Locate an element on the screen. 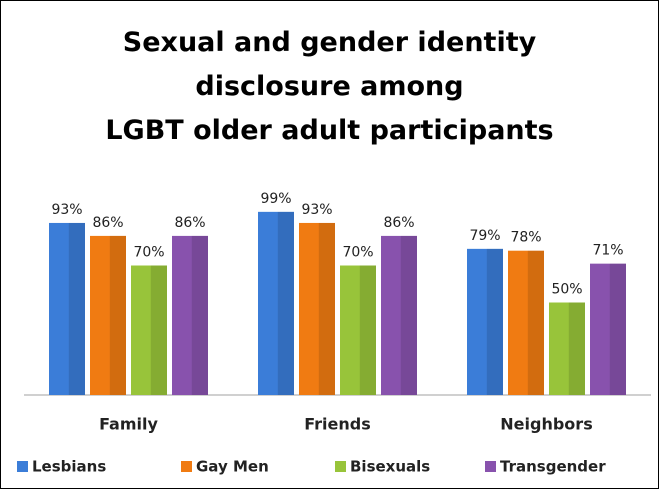 This screenshot has height=489, width=659. x-tick-label: Family is located at coordinates (128, 424).